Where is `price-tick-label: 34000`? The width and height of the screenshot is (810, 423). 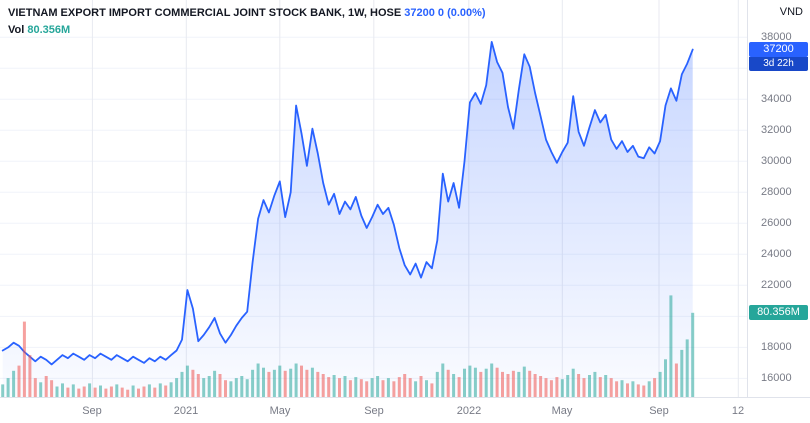
price-tick-label: 34000 is located at coordinates (776, 99).